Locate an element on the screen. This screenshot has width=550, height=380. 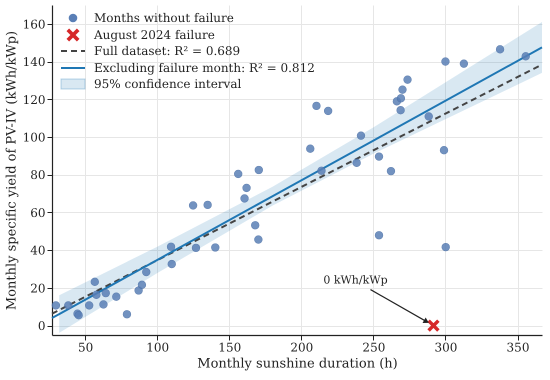
y-tick-label: 60 is located at coordinates (38, 213).